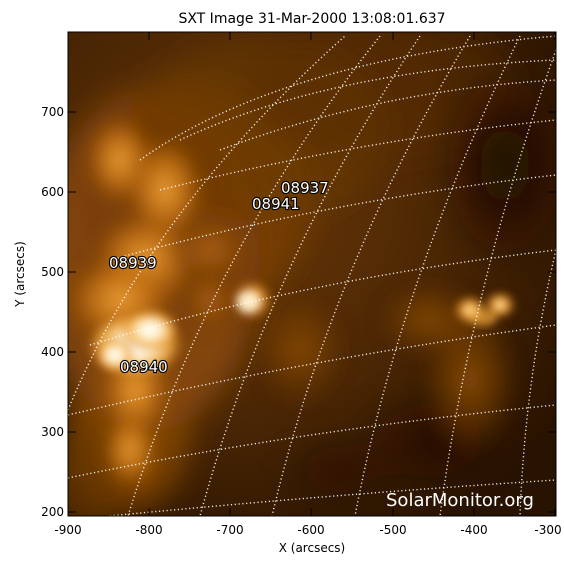 This screenshot has height=564, width=564. Describe the element at coordinates (229, 530) in the screenshot. I see `x-tick-label: -700` at that location.